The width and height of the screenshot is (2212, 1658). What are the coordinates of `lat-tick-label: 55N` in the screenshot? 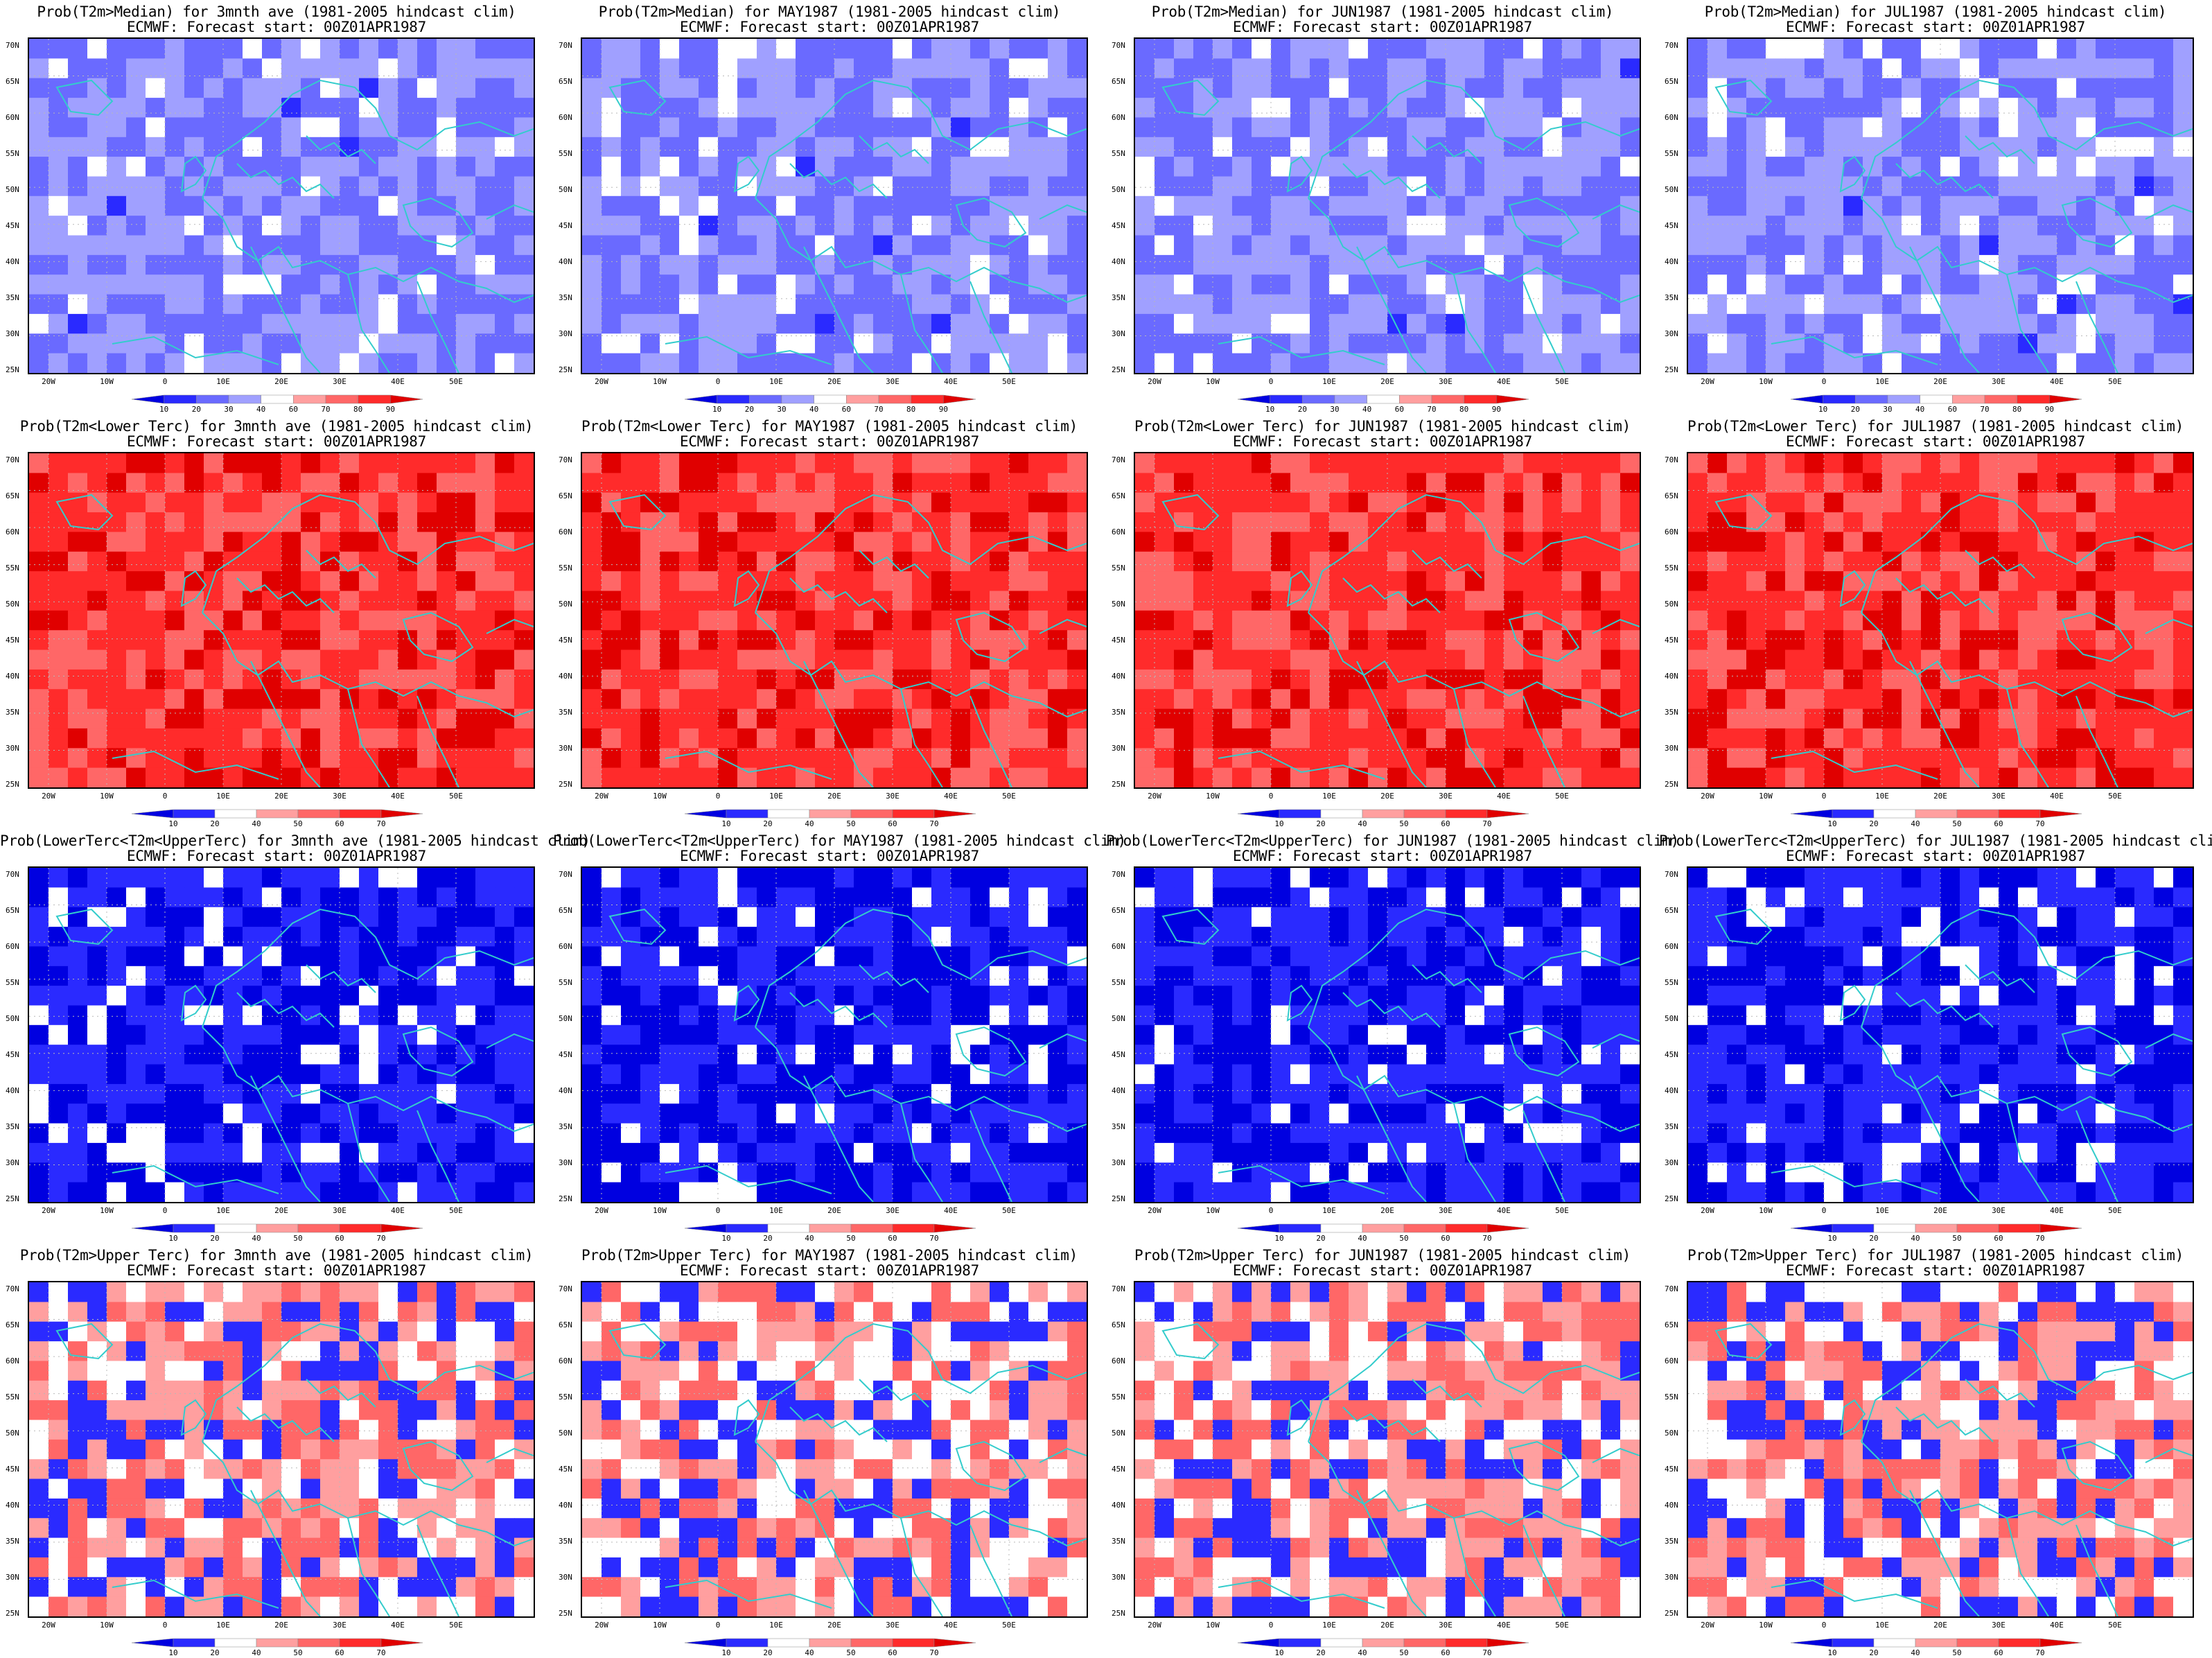 It's located at (565, 983).